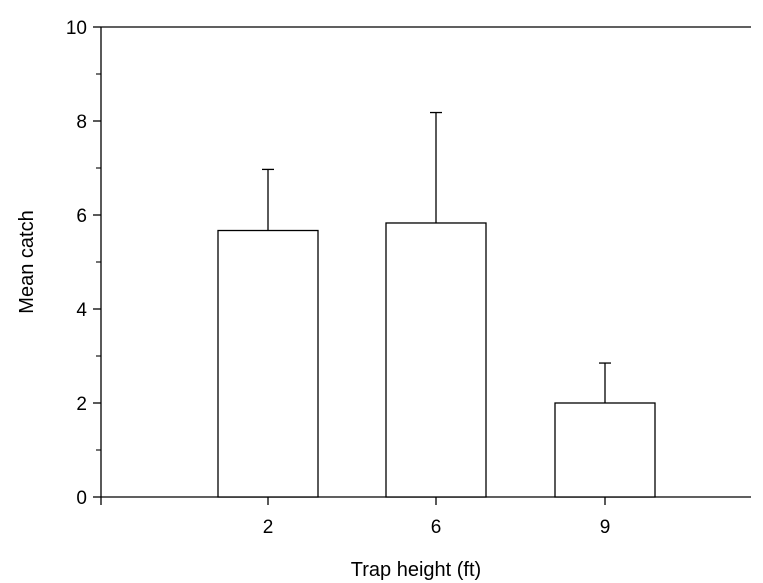 This screenshot has height=583, width=763. What do you see at coordinates (81, 310) in the screenshot?
I see `y-tick-label: 4` at bounding box center [81, 310].